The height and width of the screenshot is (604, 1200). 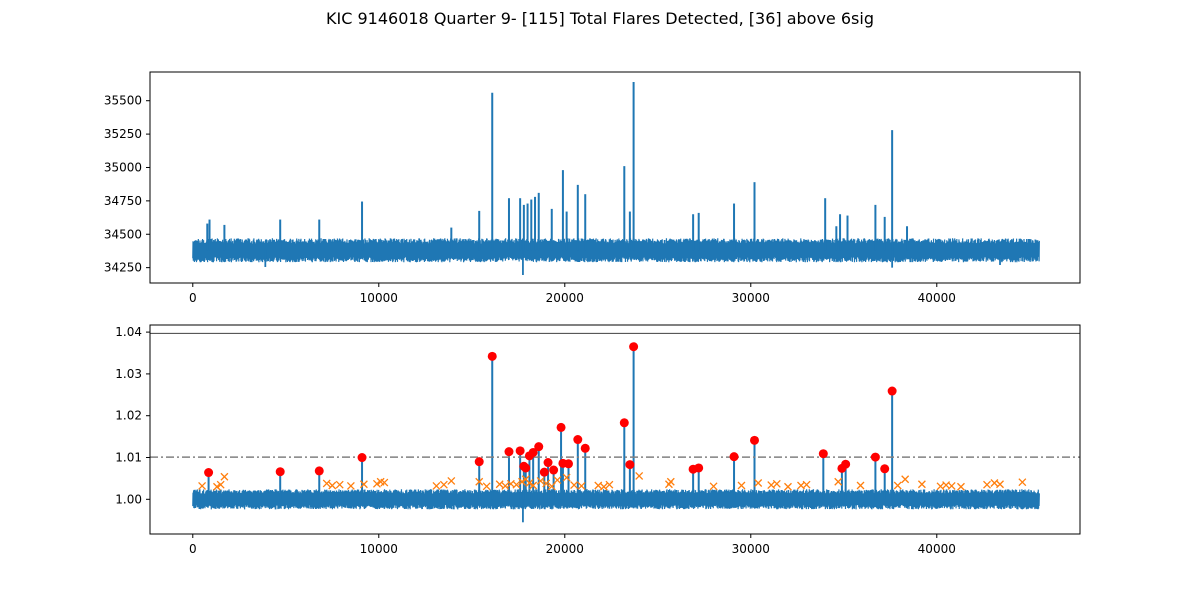 I want to click on y-tick-label: 1.00, so click(x=128, y=499).